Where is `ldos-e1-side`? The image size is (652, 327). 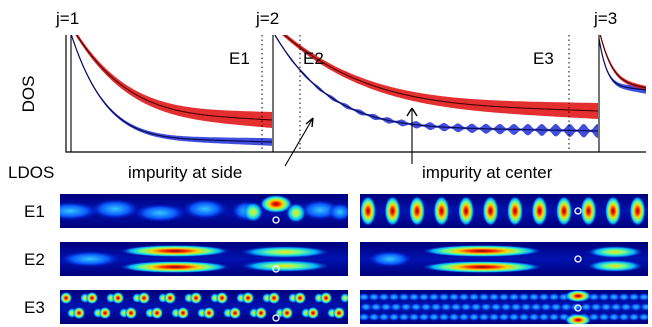
ldos-e1-side is located at coordinates (204, 211).